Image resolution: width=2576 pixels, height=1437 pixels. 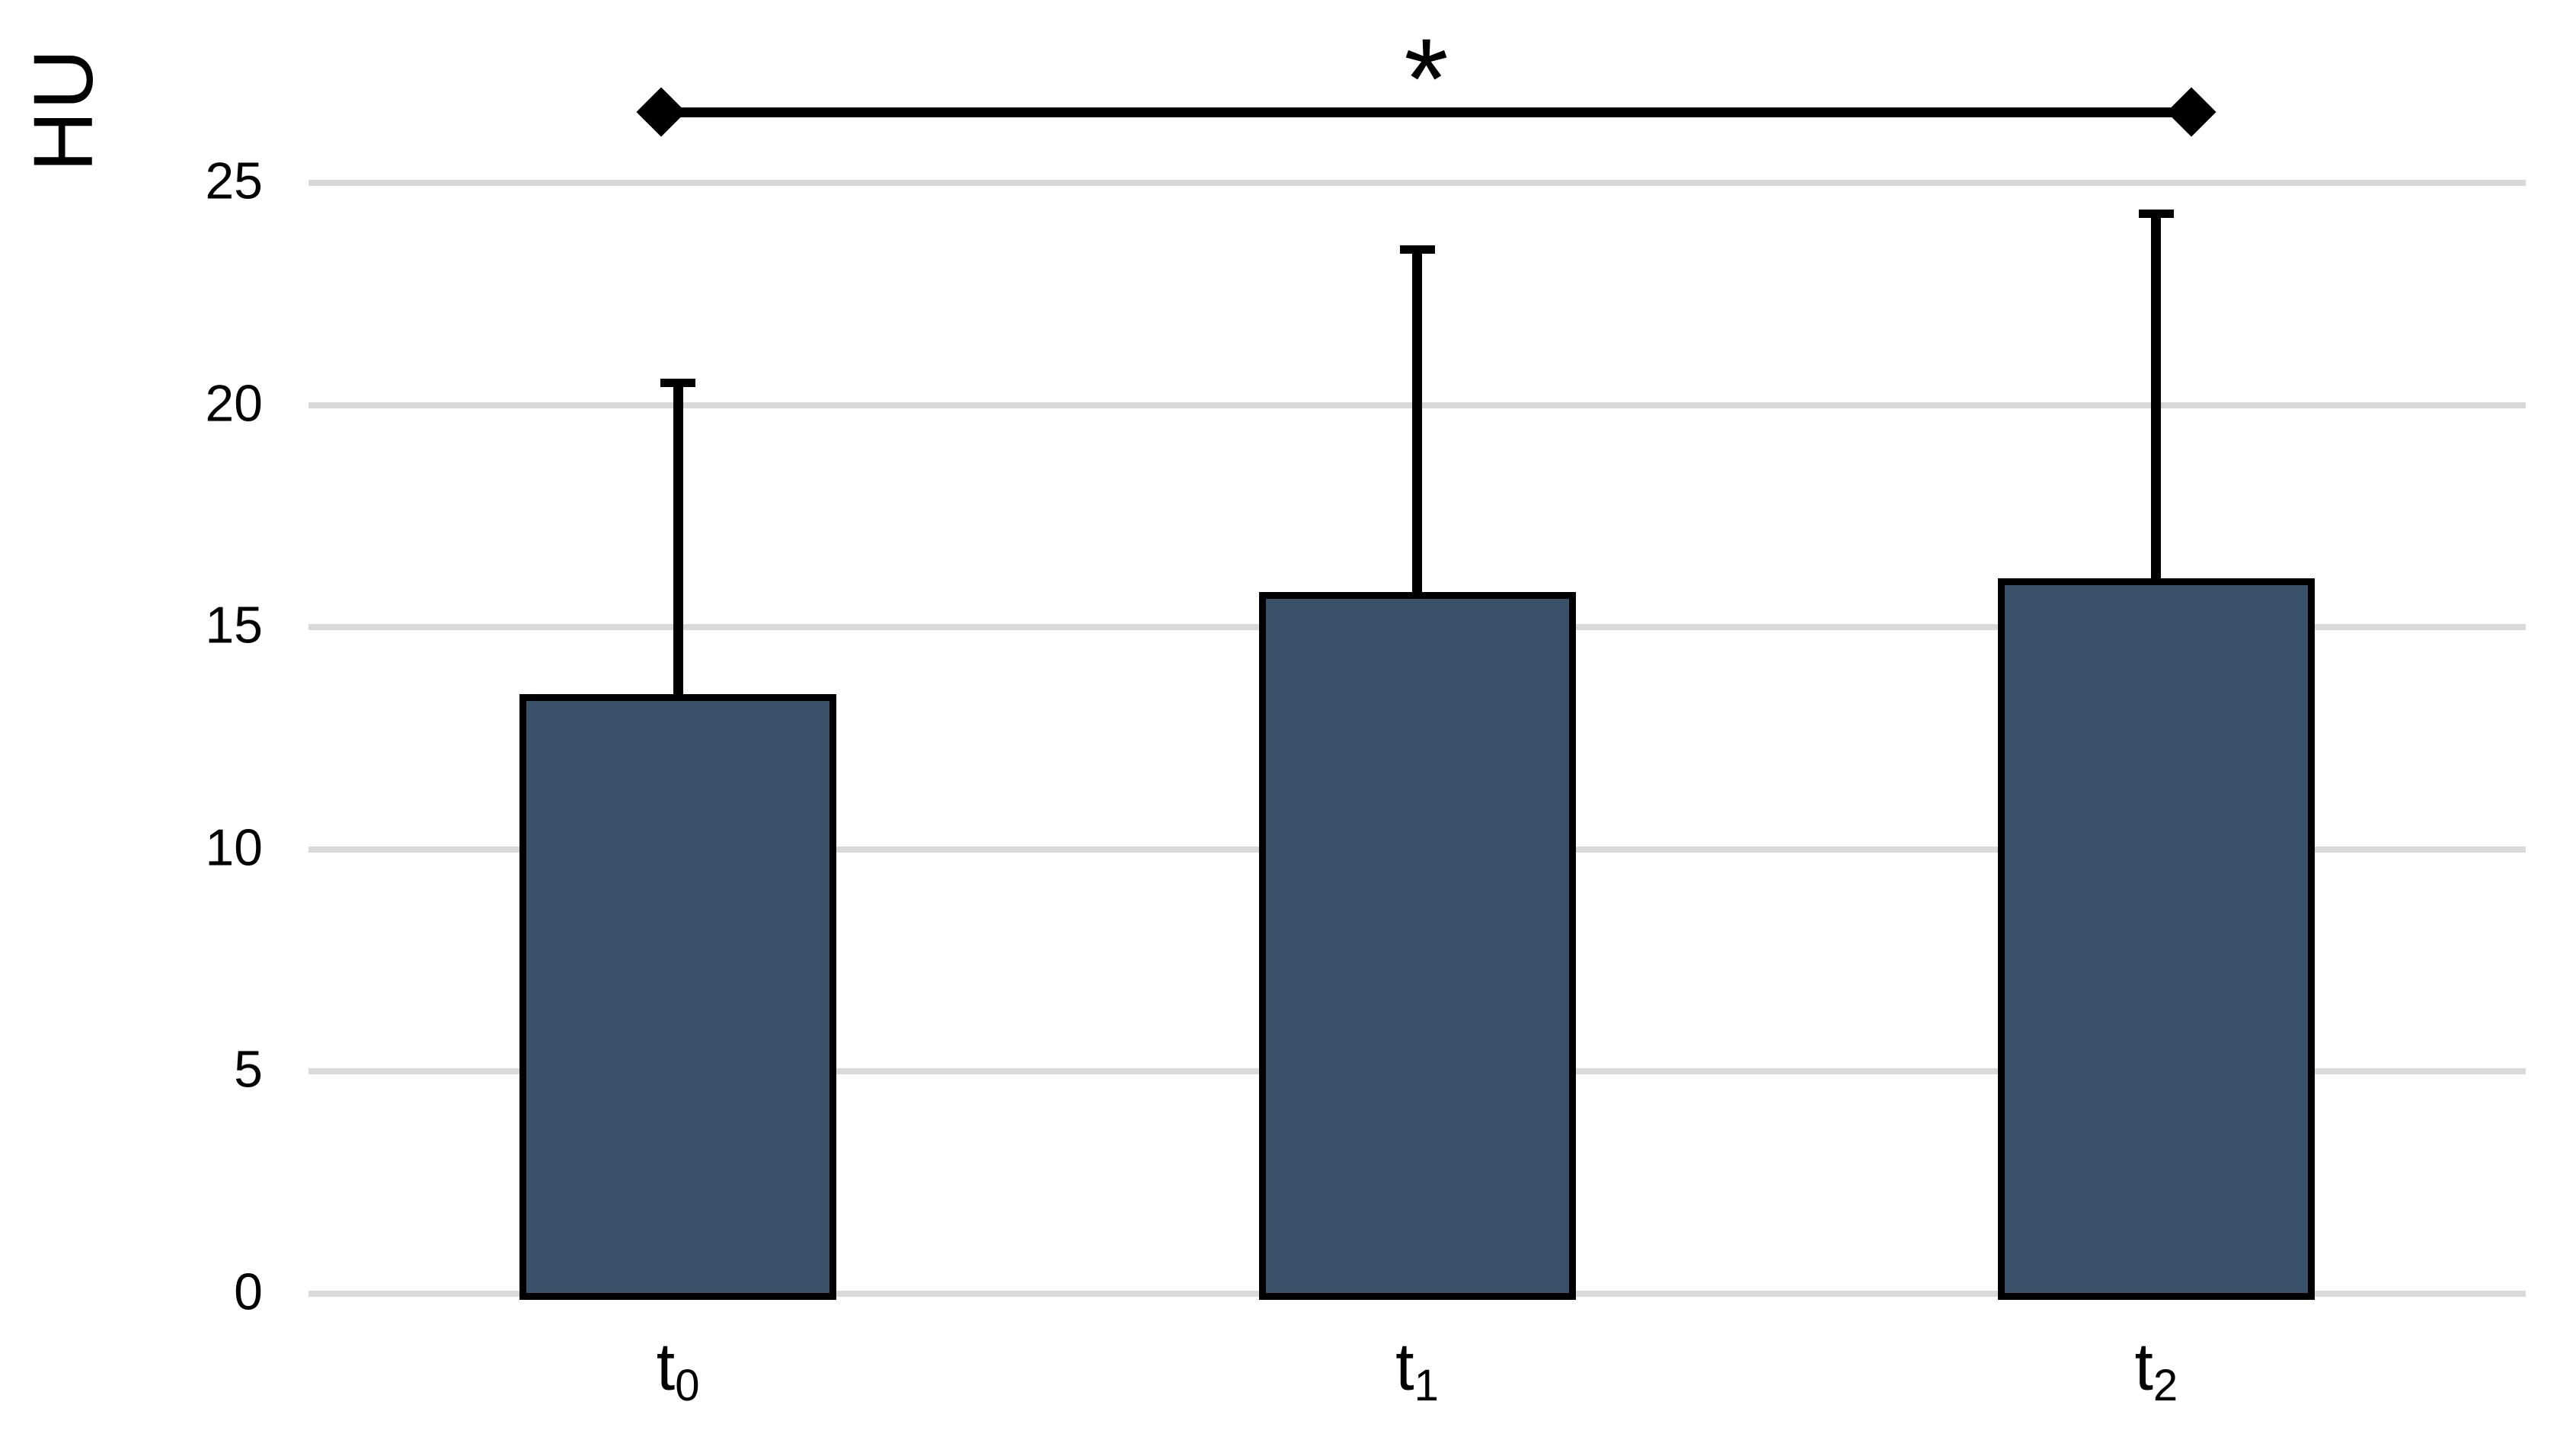 I want to click on y-tick-label: 20, so click(x=234, y=402).